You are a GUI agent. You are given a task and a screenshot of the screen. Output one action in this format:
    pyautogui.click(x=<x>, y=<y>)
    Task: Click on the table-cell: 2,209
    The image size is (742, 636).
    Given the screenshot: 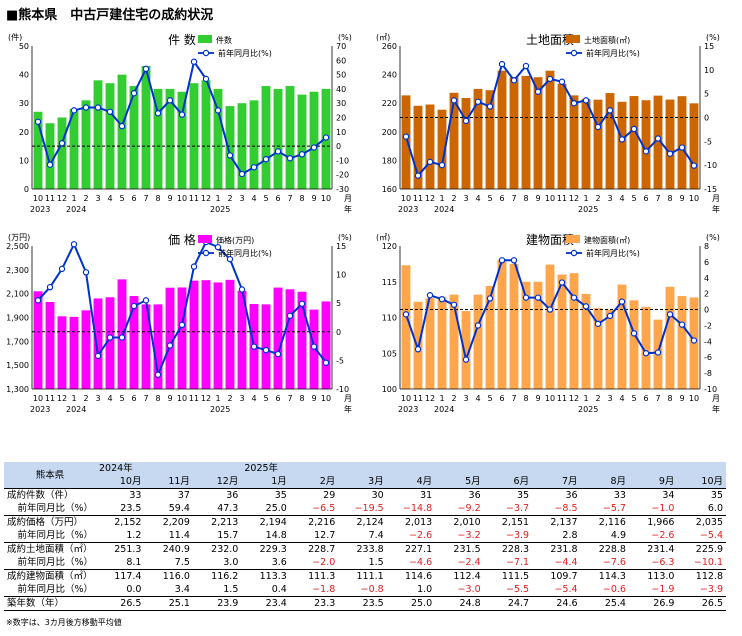 What is the action you would take?
    pyautogui.click(x=168, y=522)
    